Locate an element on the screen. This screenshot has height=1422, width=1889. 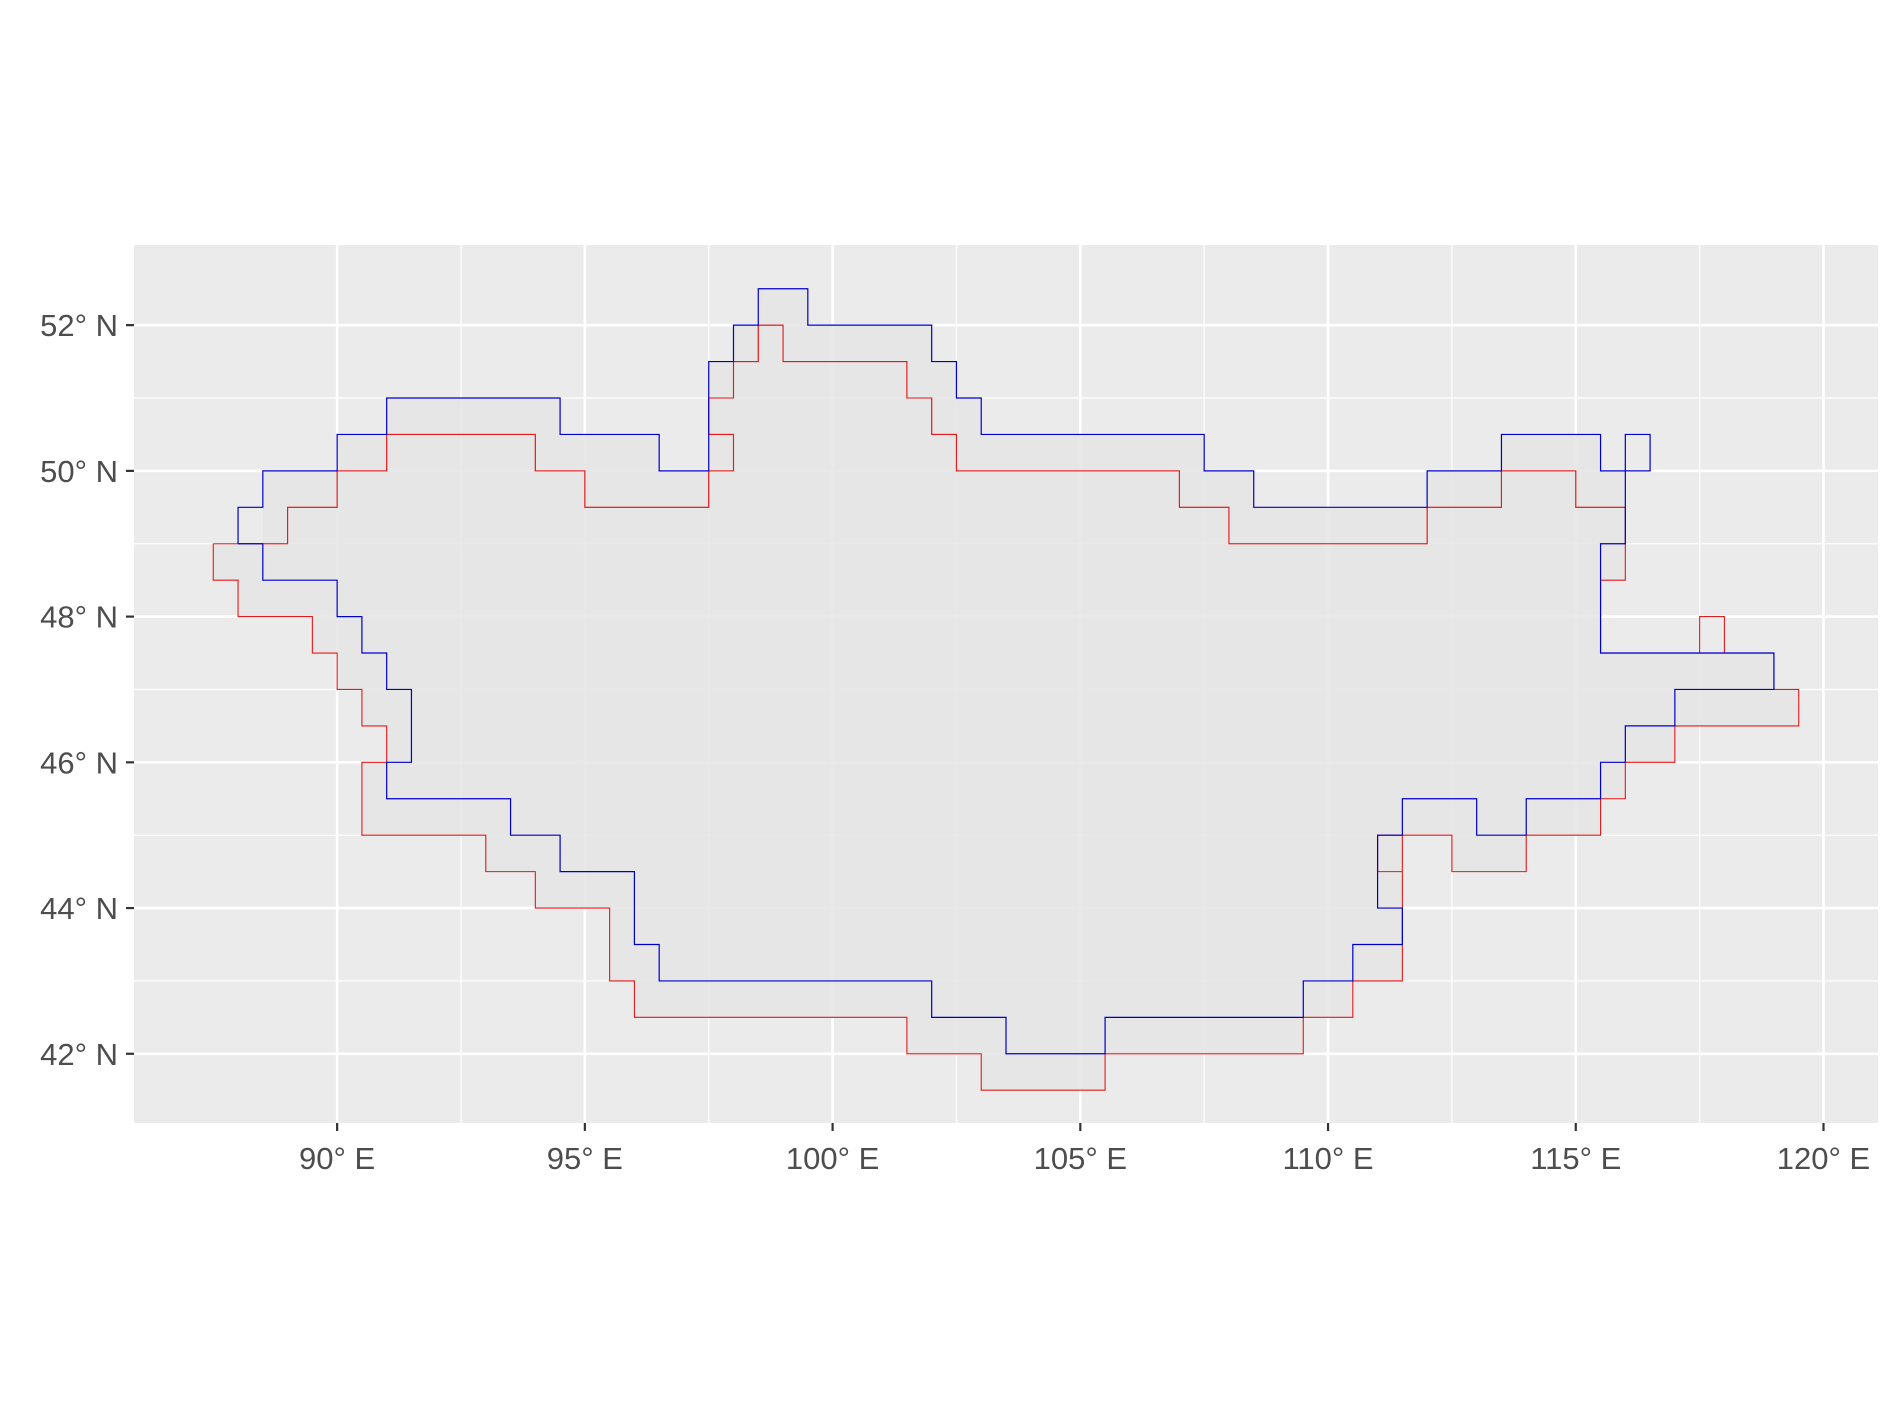
x-tick-label: 120° E is located at coordinates (1823, 1158).